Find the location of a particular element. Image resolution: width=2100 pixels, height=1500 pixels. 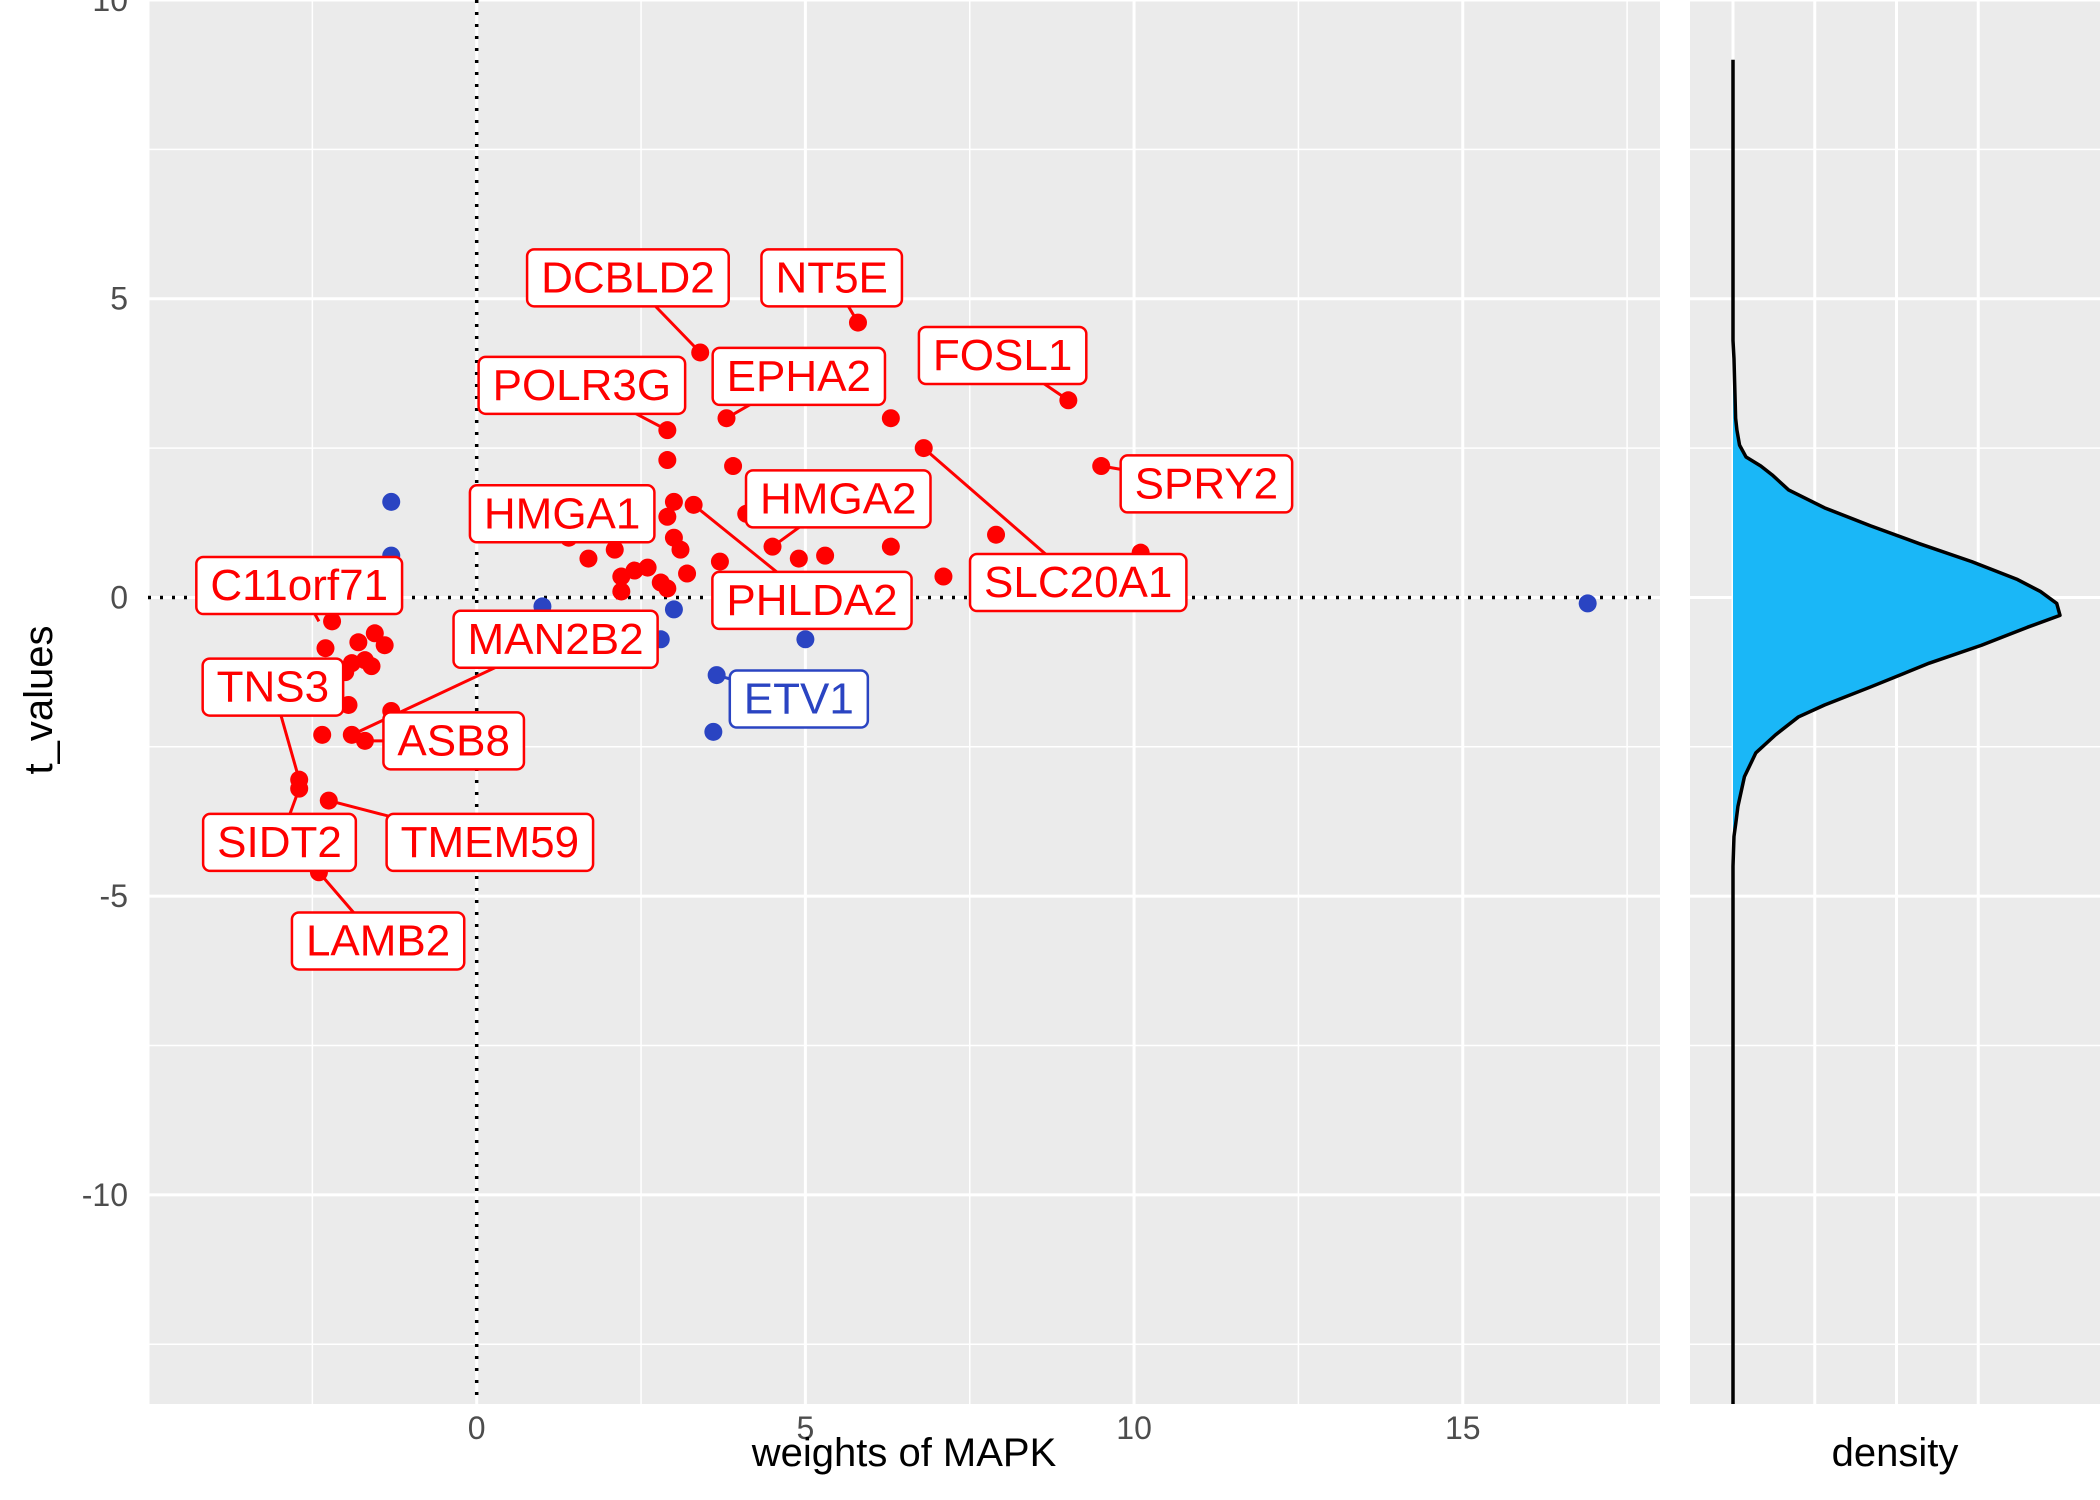

gene-label-group: SLC20A1 is located at coordinates (1078, 582).